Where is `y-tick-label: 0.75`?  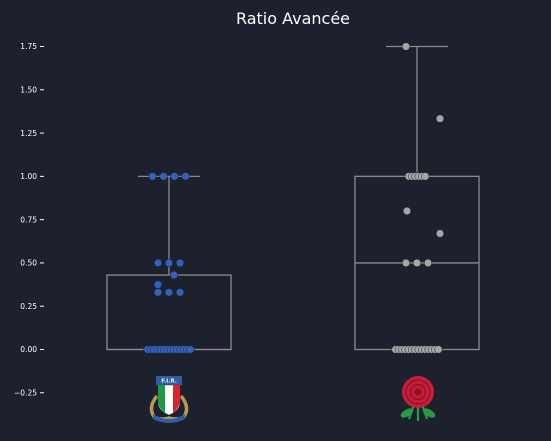
y-tick-label: 0.75 is located at coordinates (28, 219).